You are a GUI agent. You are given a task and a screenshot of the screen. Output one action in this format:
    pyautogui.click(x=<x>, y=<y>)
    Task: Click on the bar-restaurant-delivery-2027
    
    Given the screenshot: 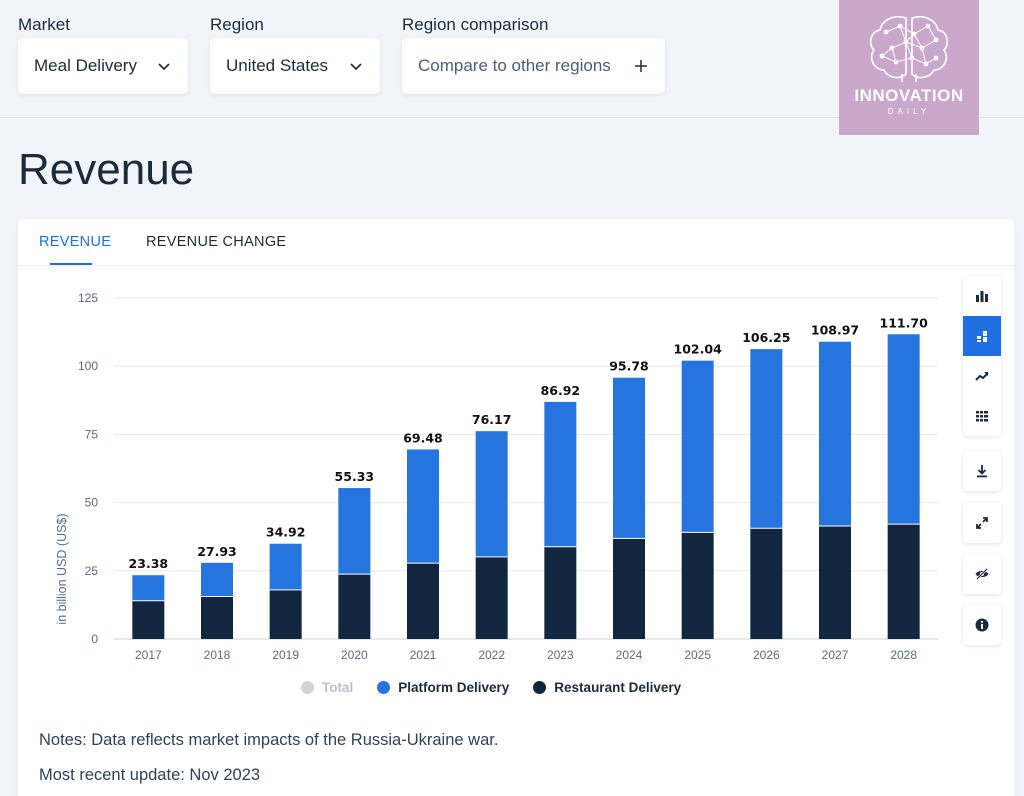 What is the action you would take?
    pyautogui.click(x=835, y=582)
    